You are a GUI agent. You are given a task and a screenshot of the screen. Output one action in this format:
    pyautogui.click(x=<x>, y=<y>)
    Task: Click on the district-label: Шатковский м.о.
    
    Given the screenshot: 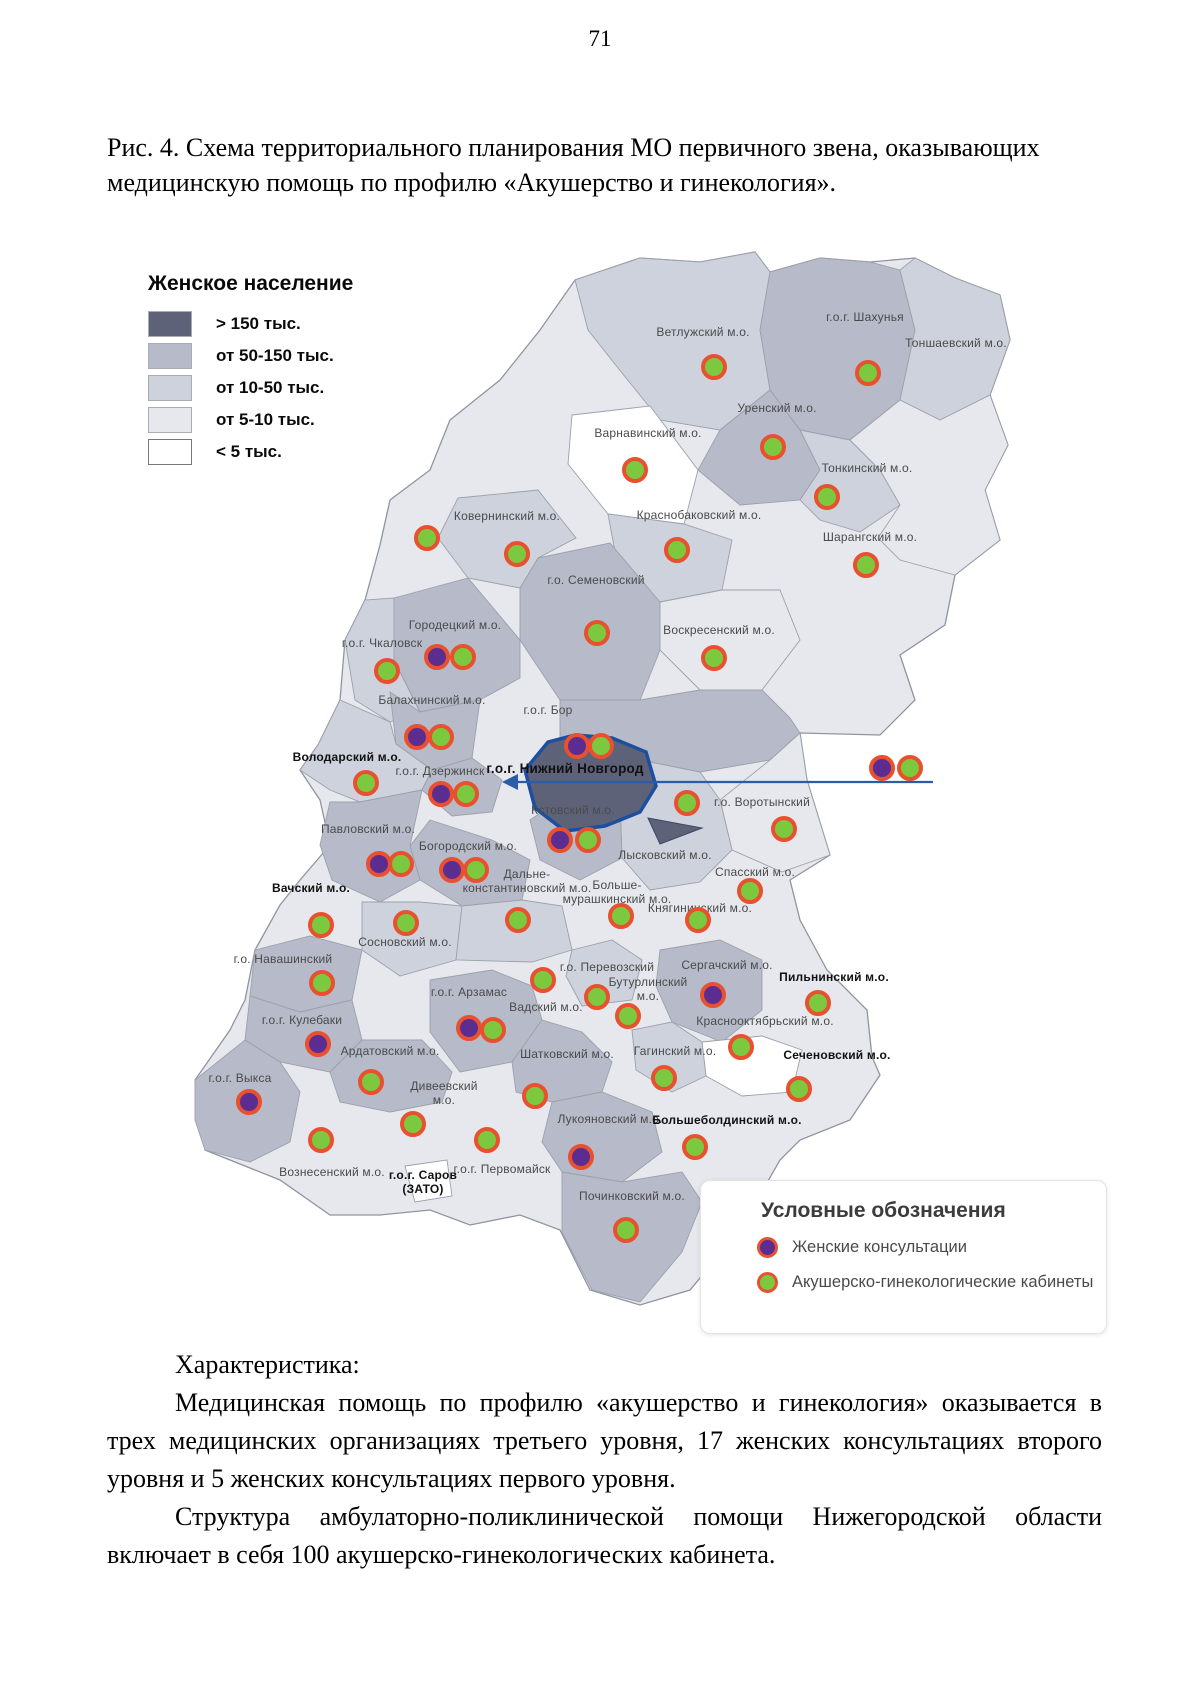 What is the action you would take?
    pyautogui.click(x=567, y=1054)
    